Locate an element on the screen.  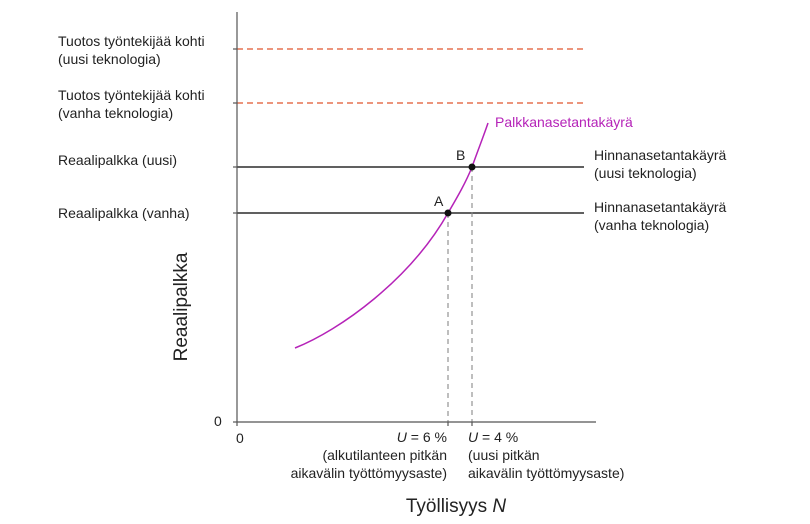
label-output-new-line2: (uusi teknologia) is located at coordinates (109, 59).